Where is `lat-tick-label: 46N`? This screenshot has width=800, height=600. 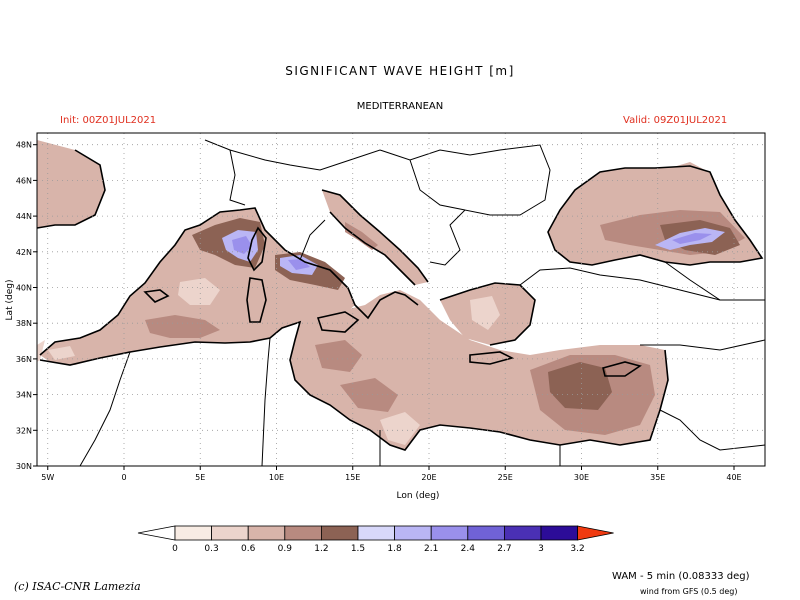 lat-tick-label: 46N is located at coordinates (24, 180).